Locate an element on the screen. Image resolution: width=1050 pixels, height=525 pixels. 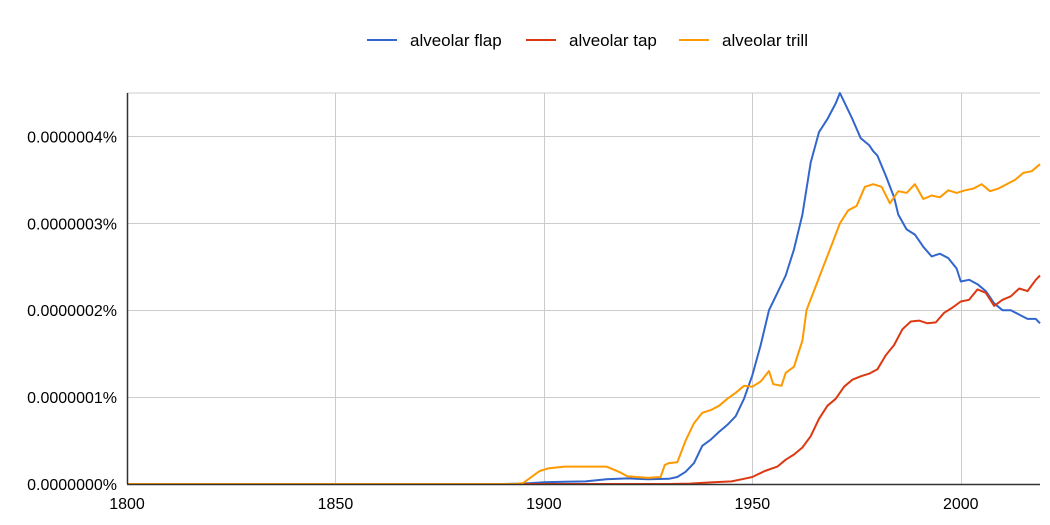
legend-label: alveolar flap is located at coordinates (456, 40).